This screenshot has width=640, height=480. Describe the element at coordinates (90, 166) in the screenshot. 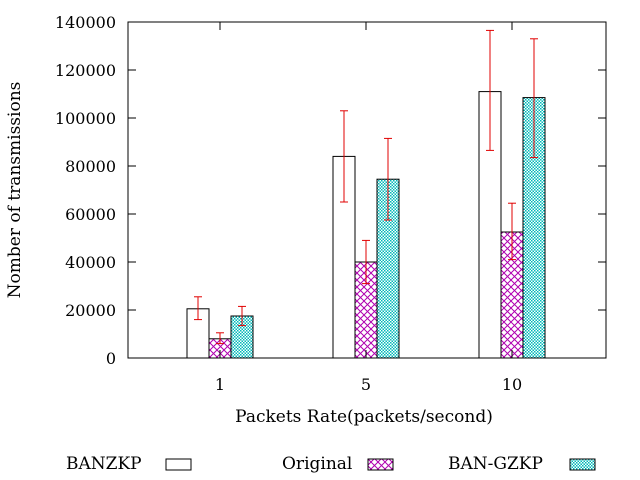

I see `y-tick-label: 80000` at that location.